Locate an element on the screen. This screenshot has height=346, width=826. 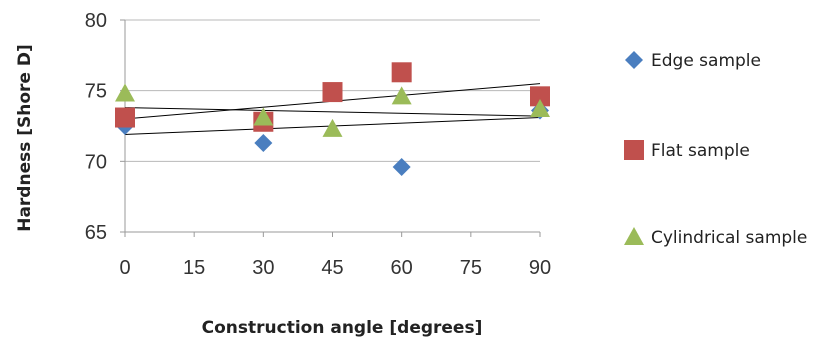
x-tick-label: 15 is located at coordinates (194, 268).